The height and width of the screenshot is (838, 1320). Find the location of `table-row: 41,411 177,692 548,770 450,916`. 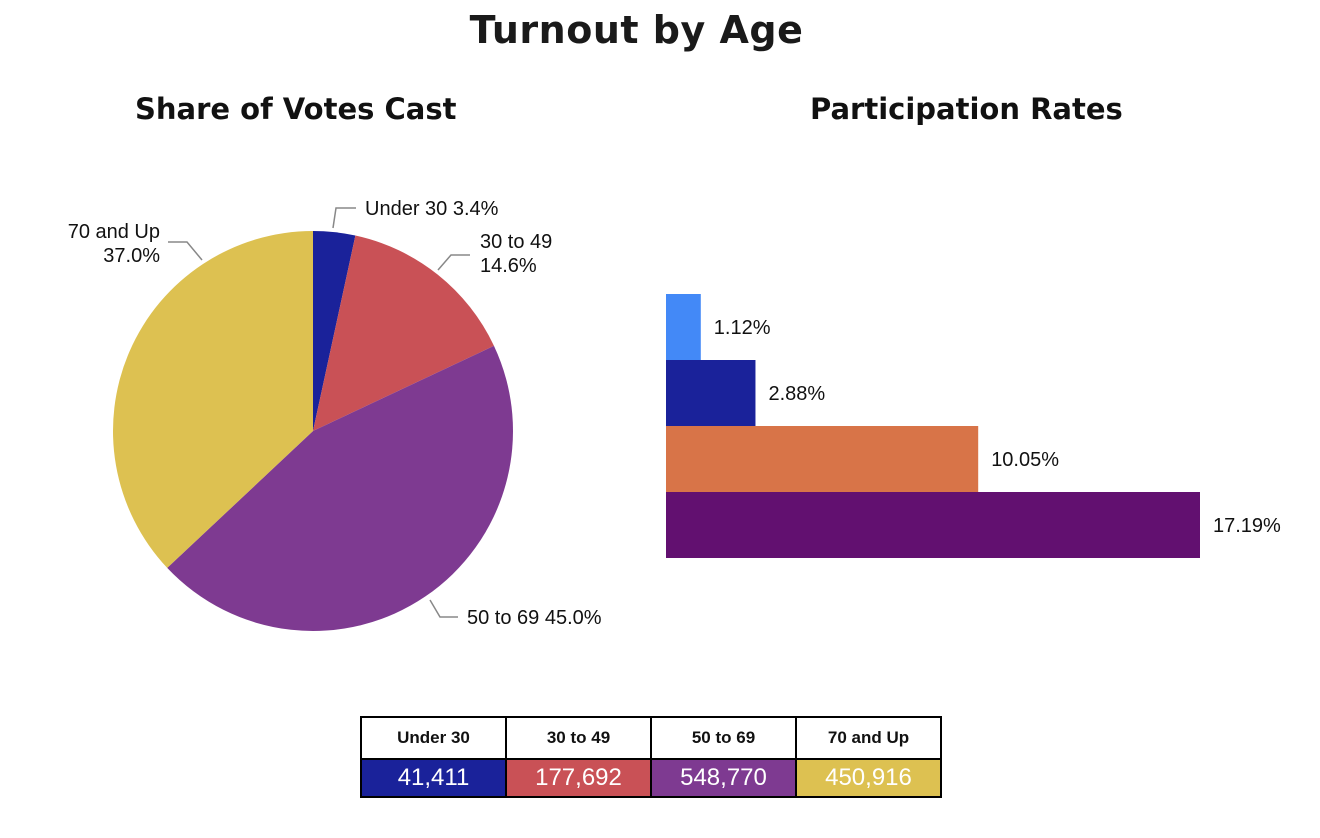

table-row: 41,411 177,692 548,770 450,916 is located at coordinates (651, 778).